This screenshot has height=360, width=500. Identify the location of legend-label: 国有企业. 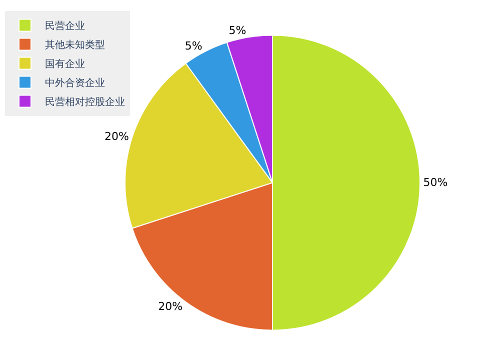
(65, 64).